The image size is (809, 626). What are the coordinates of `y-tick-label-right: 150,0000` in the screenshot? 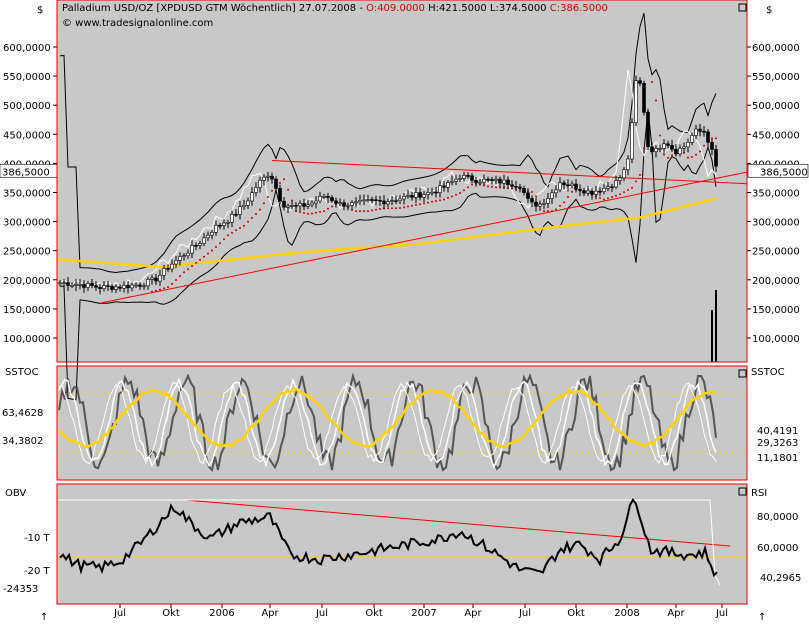 It's located at (776, 310).